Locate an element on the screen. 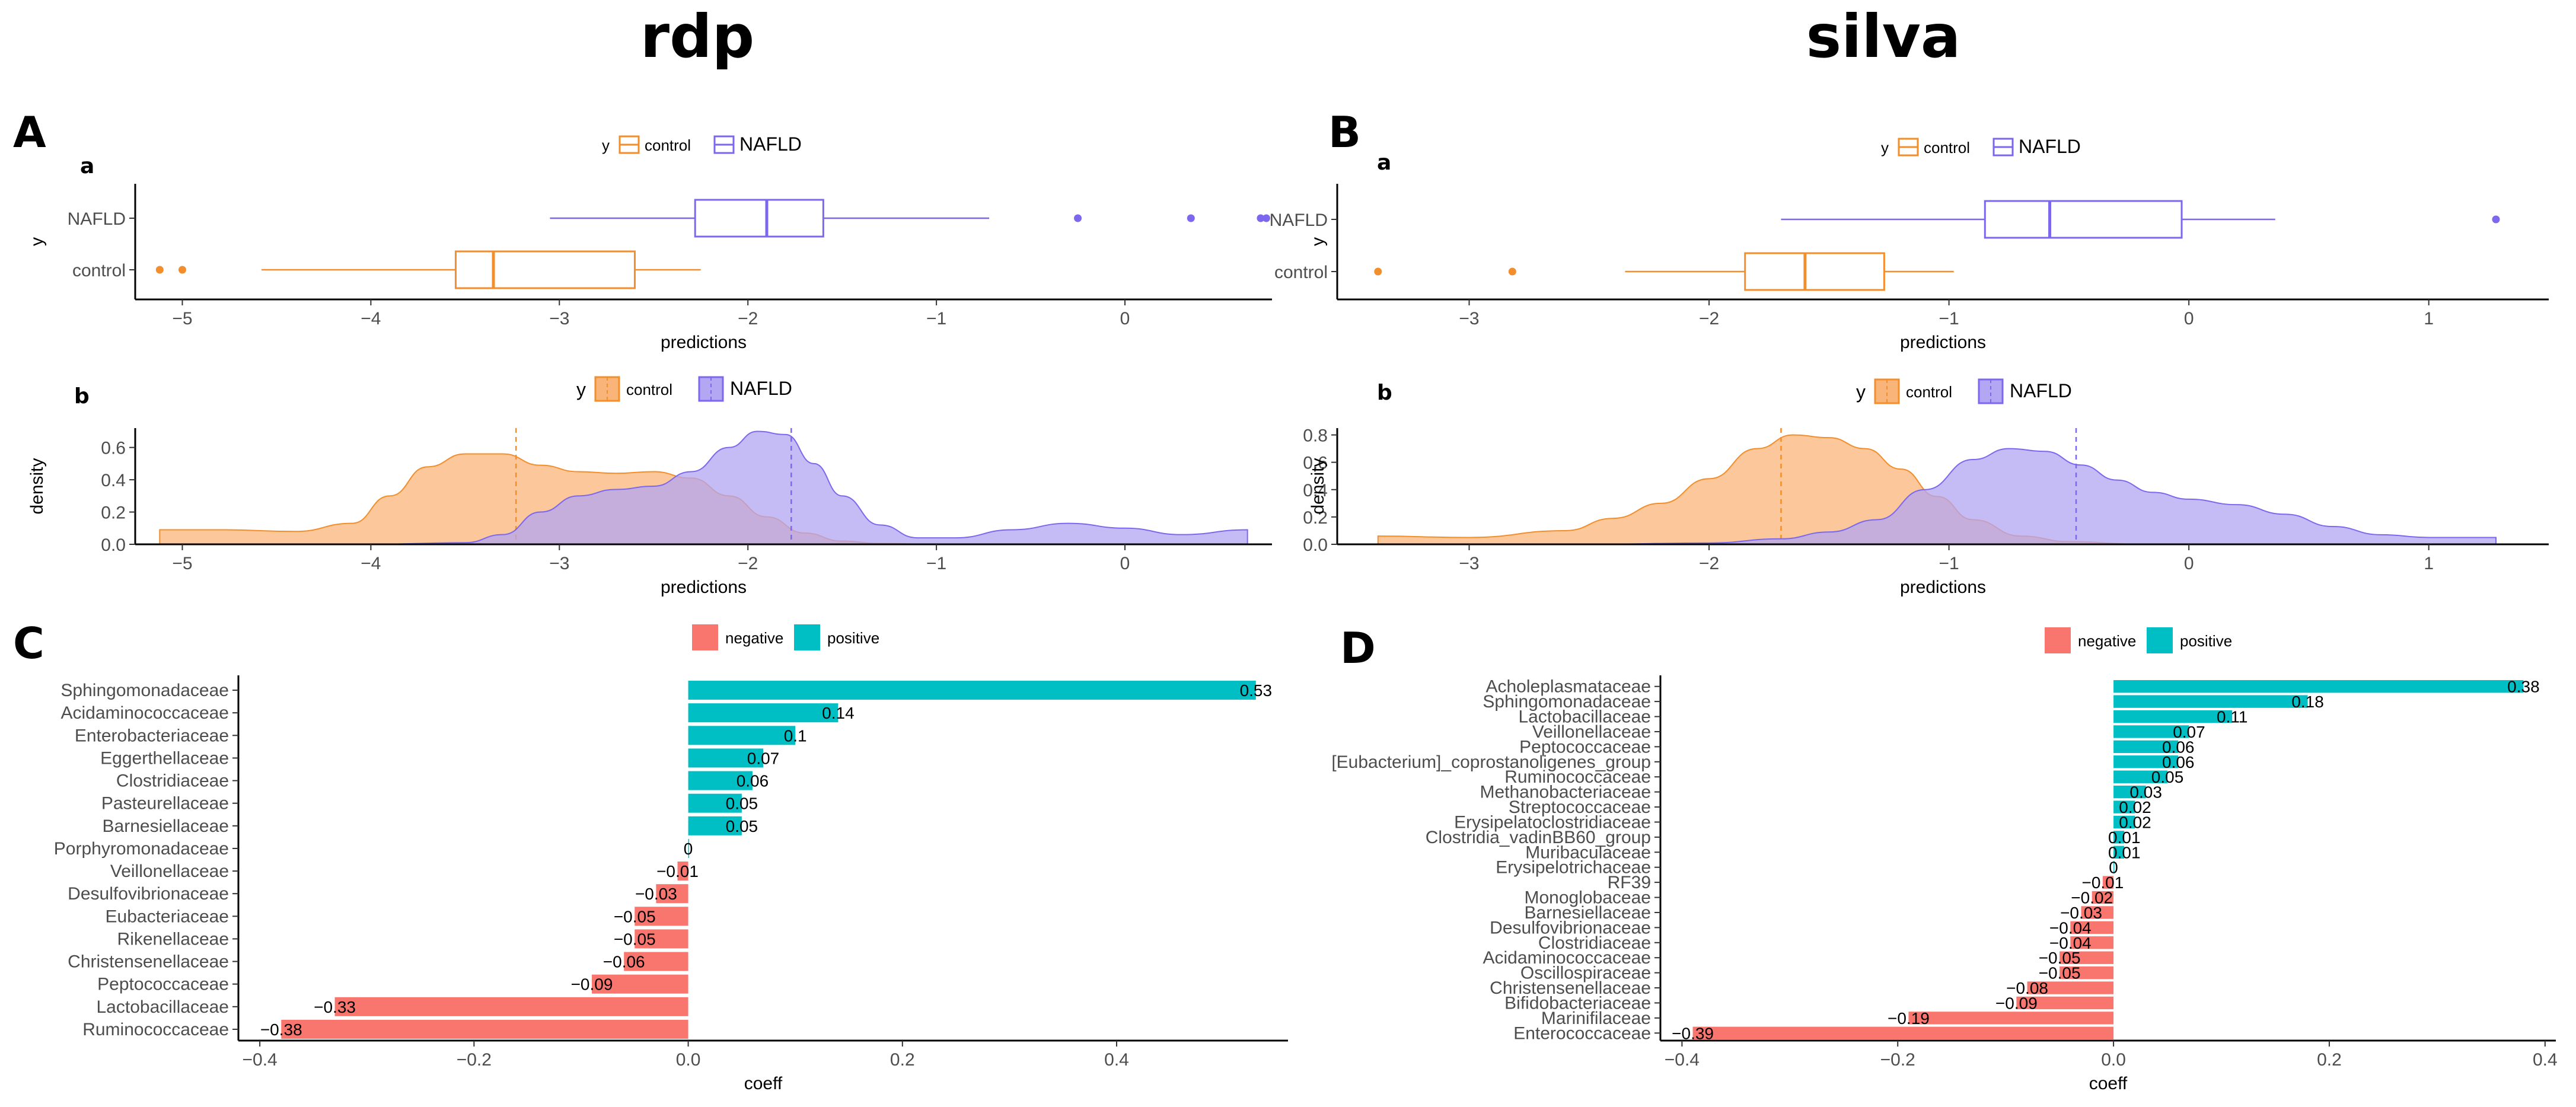 The height and width of the screenshot is (1107, 2576). panel-letter-c-upper: C is located at coordinates (28, 643).